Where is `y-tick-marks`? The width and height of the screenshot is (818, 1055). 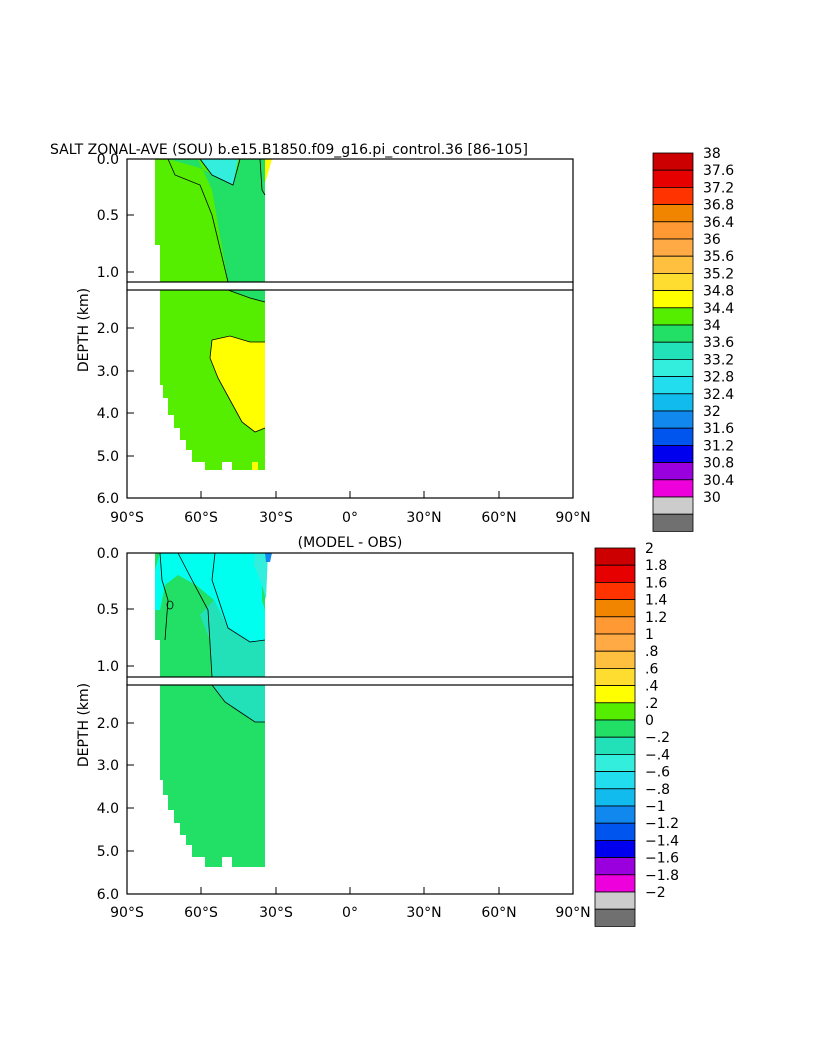
y-tick-marks is located at coordinates (130, 307).